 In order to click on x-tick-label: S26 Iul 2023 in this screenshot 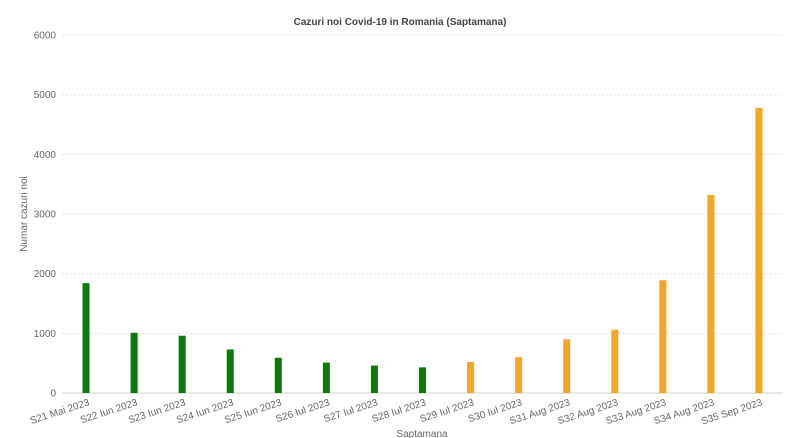, I will do `click(302, 411)`.